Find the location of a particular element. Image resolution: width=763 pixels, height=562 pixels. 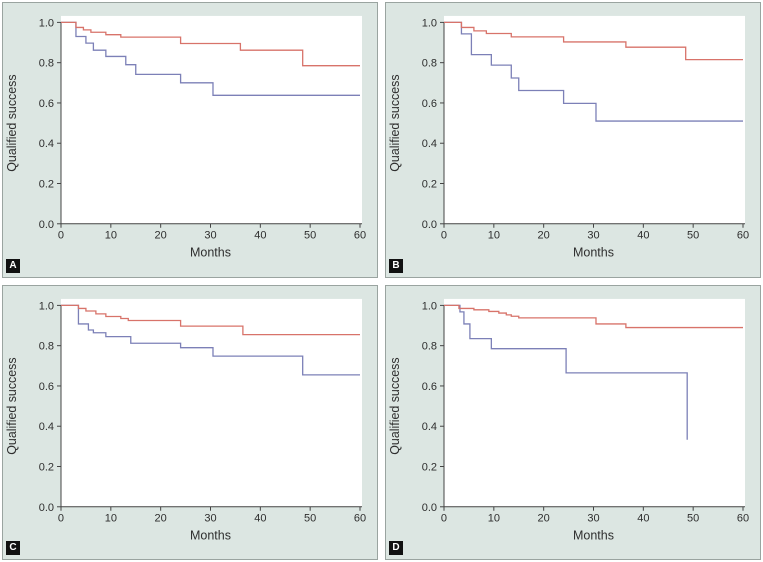

panel-c-badge: C is located at coordinates (13, 548).